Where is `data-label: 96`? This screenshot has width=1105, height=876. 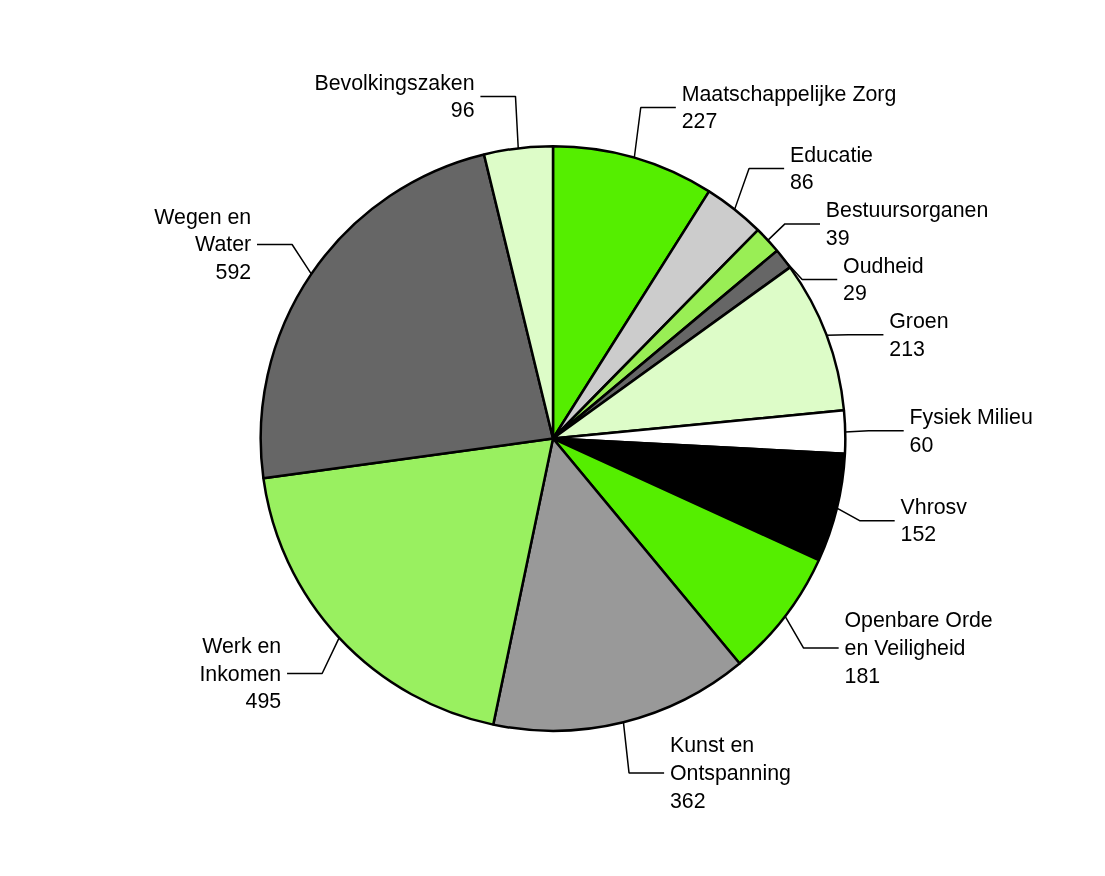 data-label: 96 is located at coordinates (462, 110).